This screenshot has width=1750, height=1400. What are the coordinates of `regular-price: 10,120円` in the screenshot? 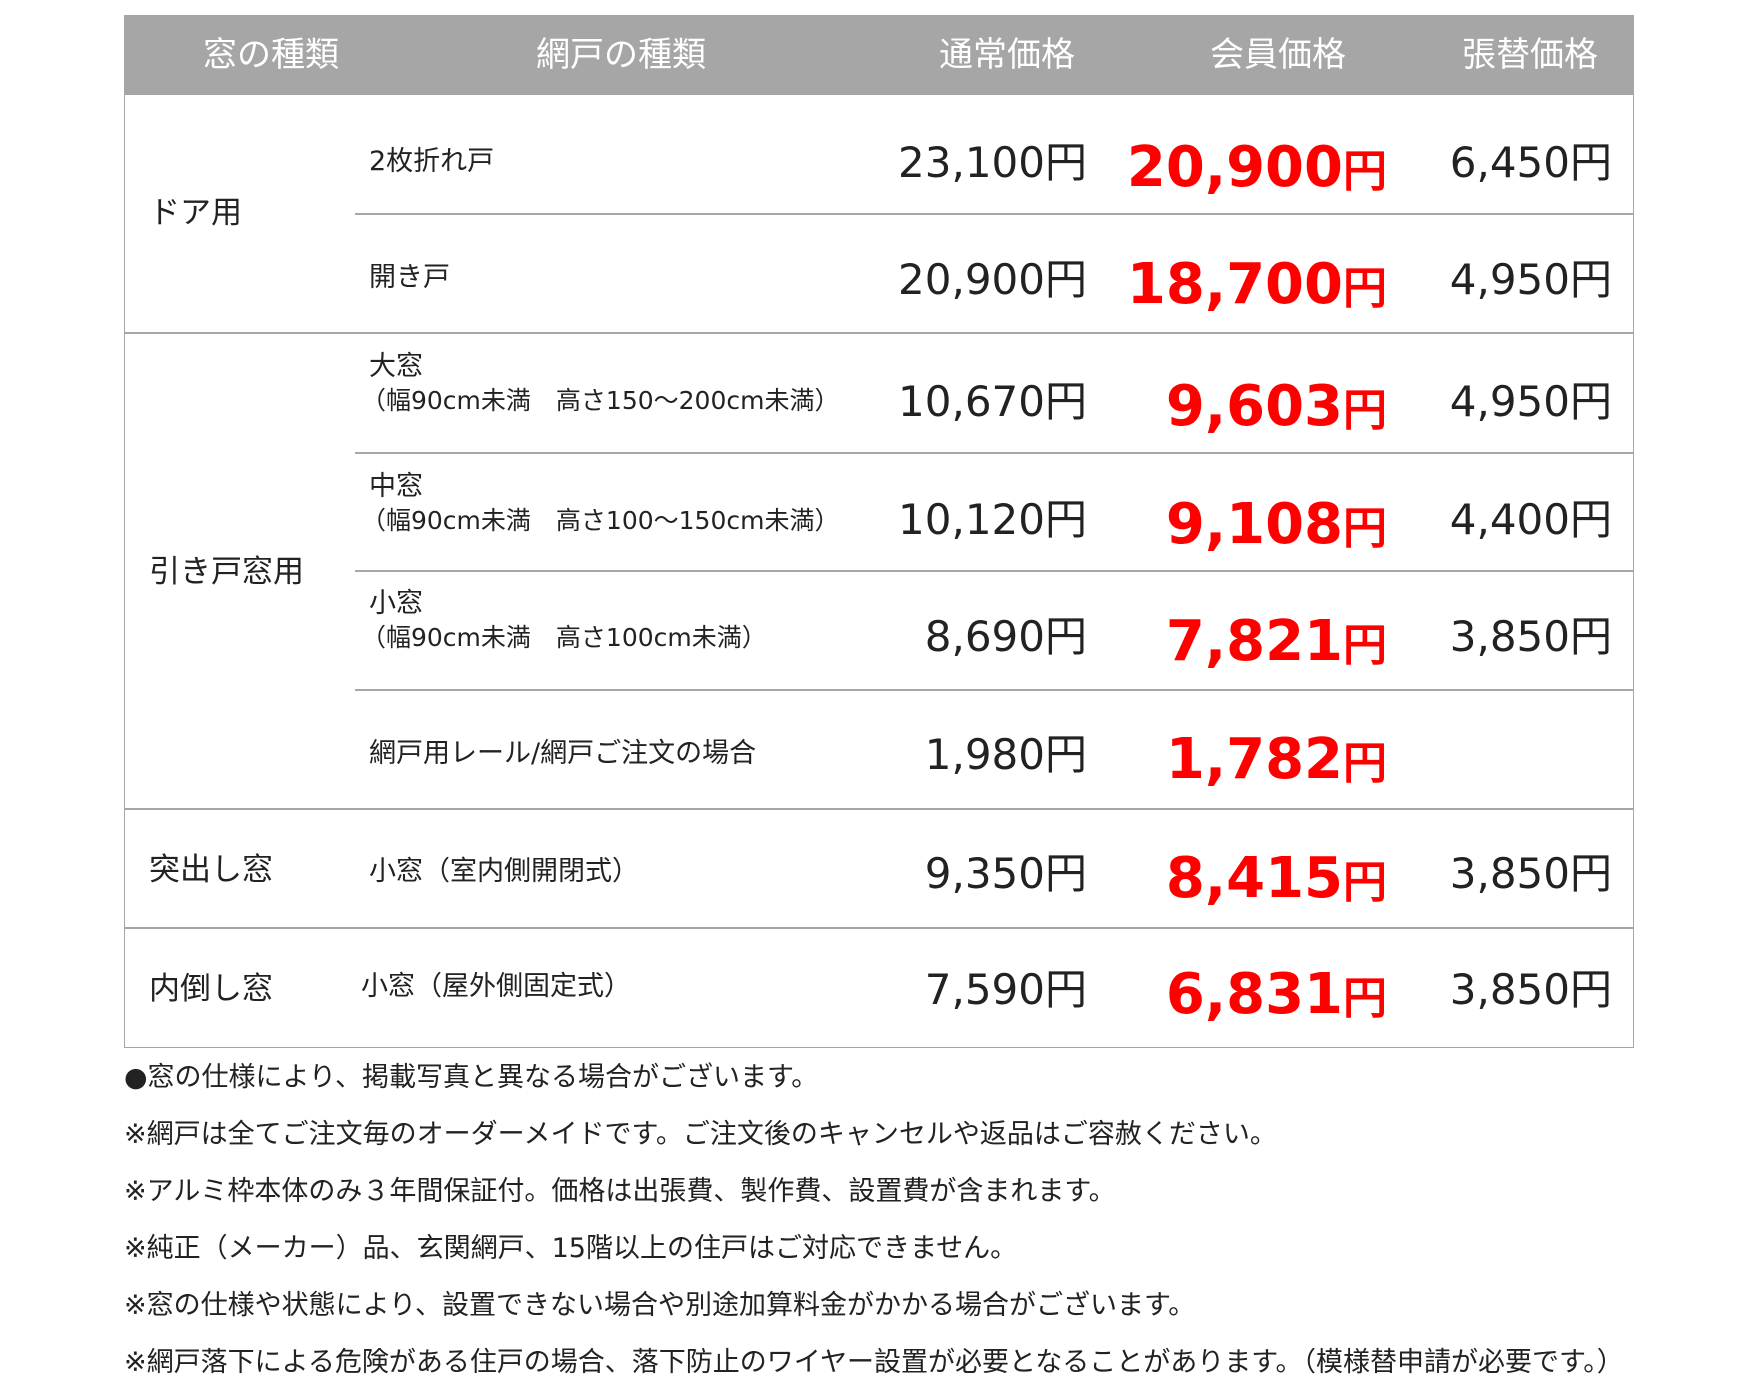 It's located at (992, 519).